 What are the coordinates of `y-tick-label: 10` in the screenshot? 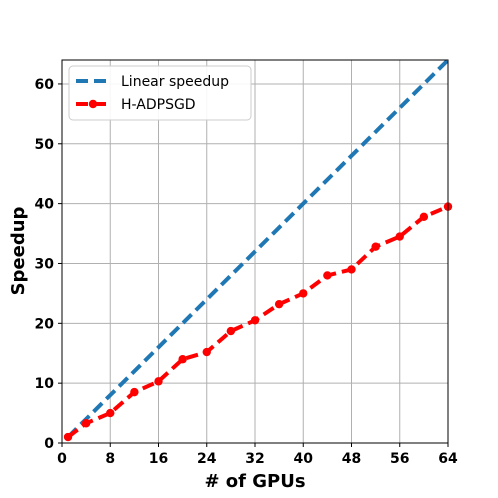 It's located at (45, 384).